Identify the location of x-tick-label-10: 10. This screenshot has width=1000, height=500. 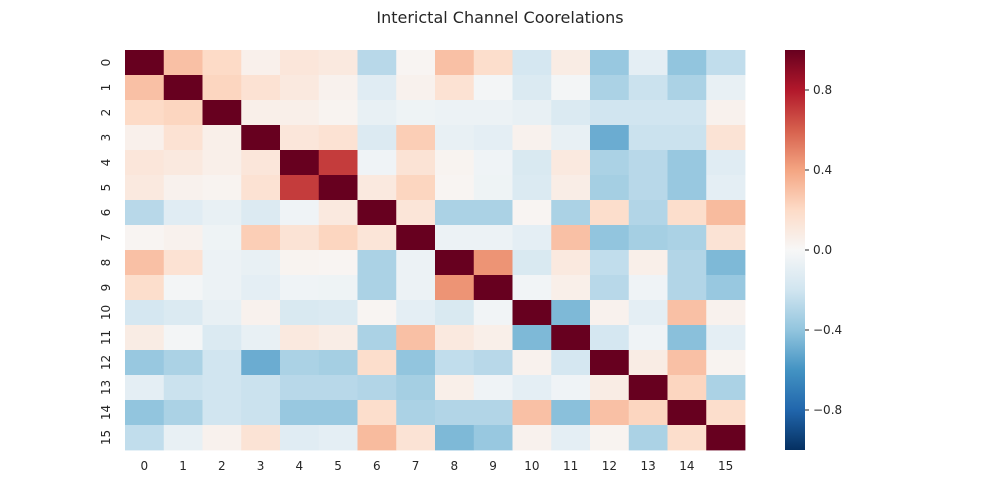
(531, 466).